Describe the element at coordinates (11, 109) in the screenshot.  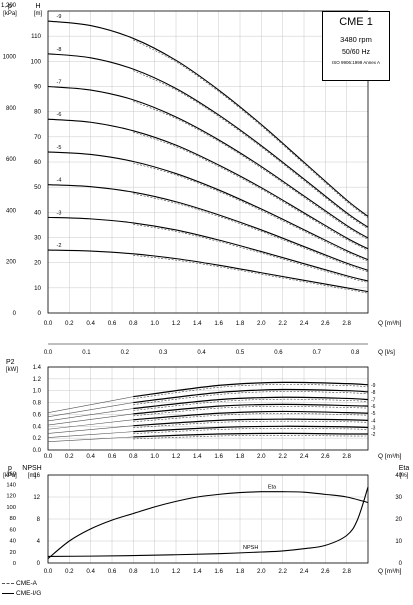
I see `y-tick-label-kpa: 800` at that location.